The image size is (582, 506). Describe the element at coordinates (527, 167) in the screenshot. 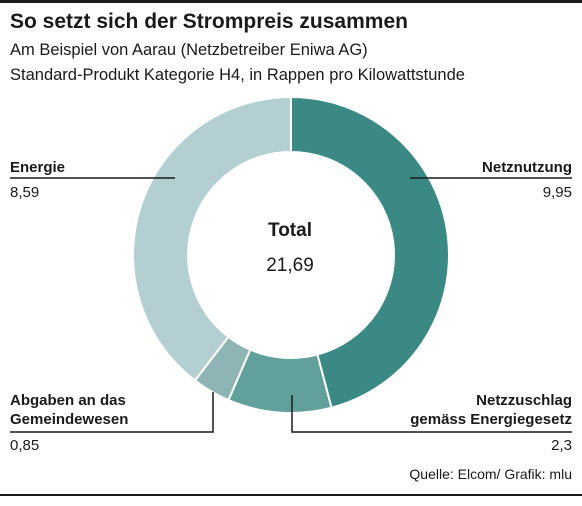

I see `label-netznutzung: Netznutzung` at that location.